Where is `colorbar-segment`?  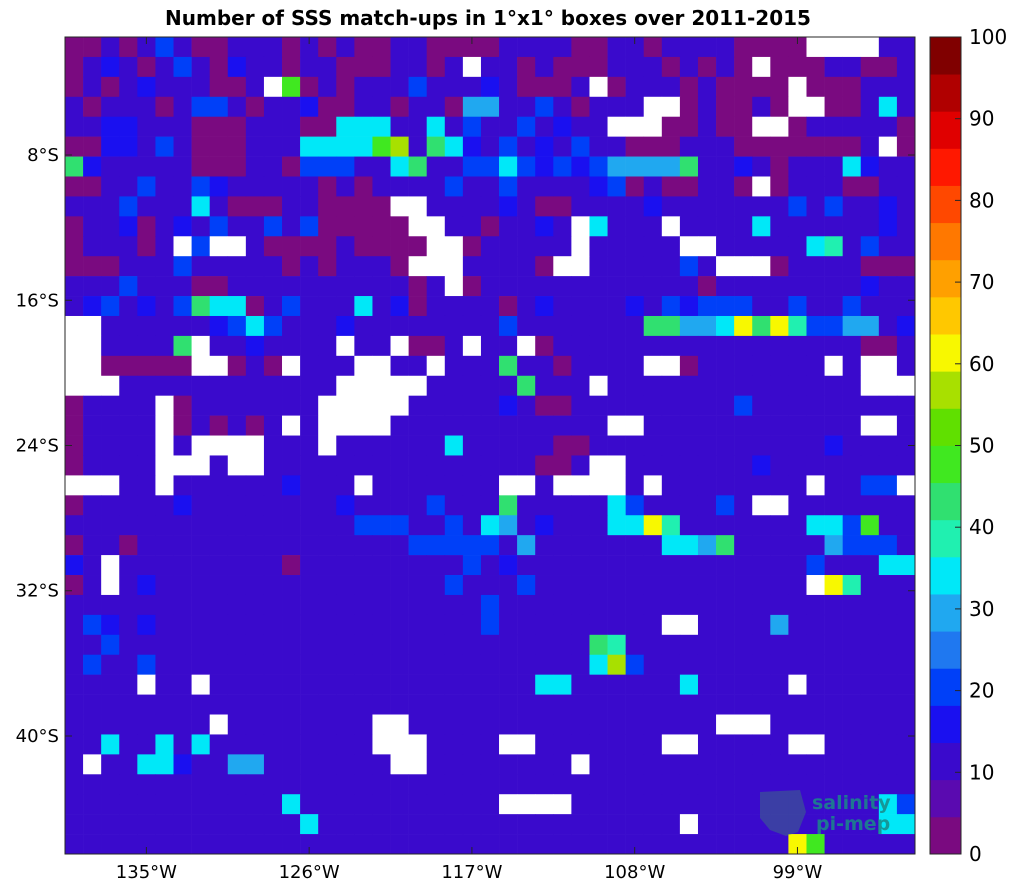
colorbar-segment is located at coordinates (945, 761).